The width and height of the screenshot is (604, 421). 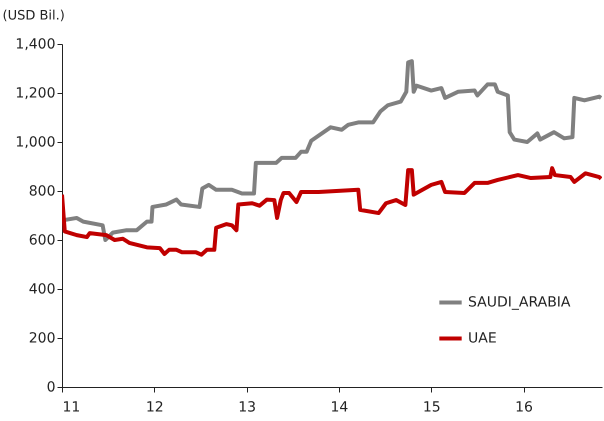 I want to click on y-tick-label: 0, so click(x=51, y=388).